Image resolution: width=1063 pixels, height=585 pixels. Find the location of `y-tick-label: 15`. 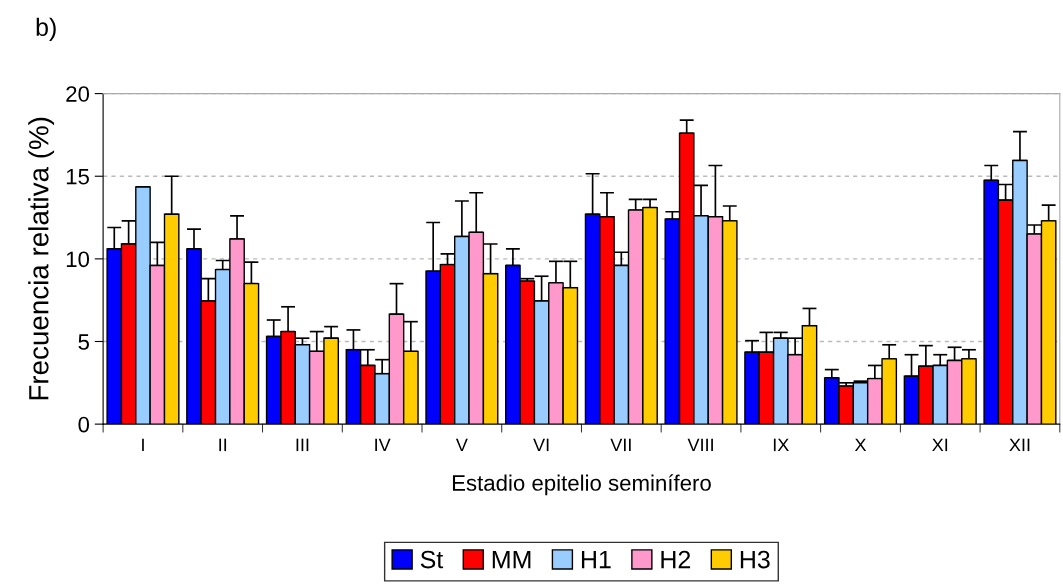

y-tick-label: 15 is located at coordinates (77, 177).